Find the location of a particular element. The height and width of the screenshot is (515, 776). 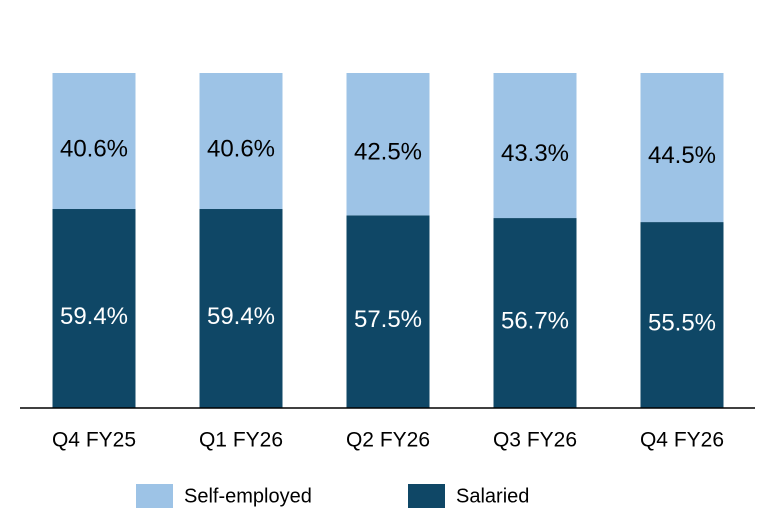

legend-label: Salaried is located at coordinates (492, 496).